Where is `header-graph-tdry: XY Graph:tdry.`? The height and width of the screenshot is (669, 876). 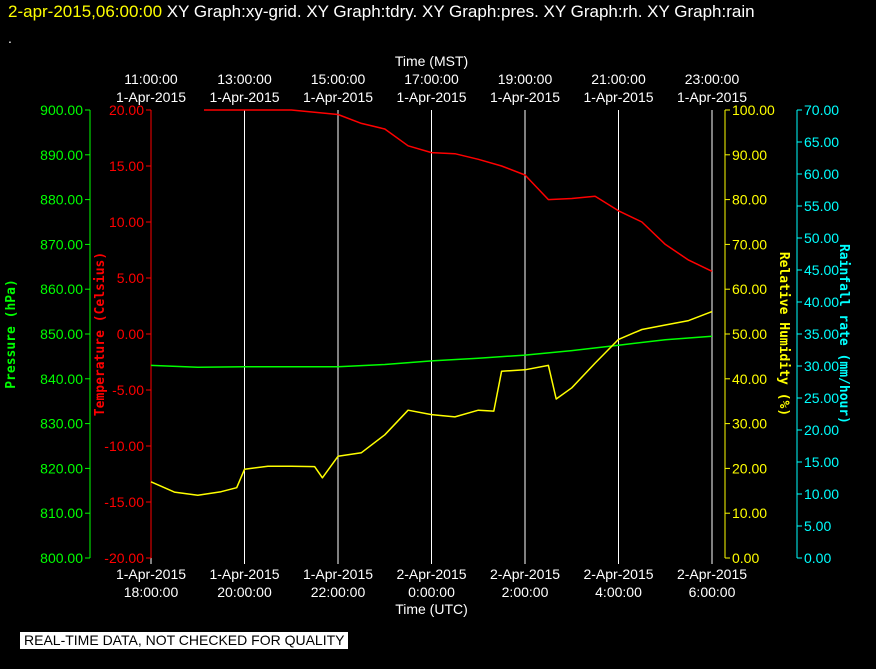
header-graph-tdry: XY Graph:tdry. is located at coordinates (362, 11).